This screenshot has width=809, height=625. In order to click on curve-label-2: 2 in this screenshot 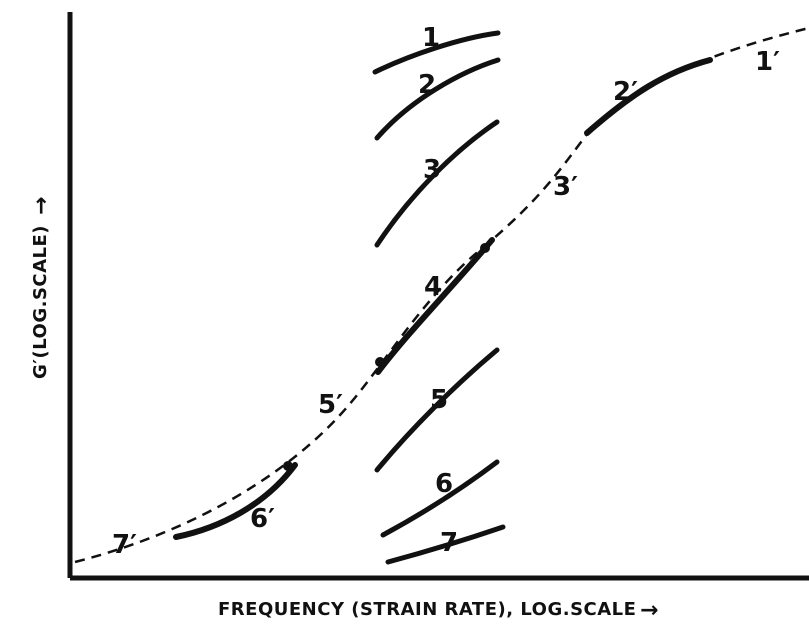, I will do `click(427, 85)`.